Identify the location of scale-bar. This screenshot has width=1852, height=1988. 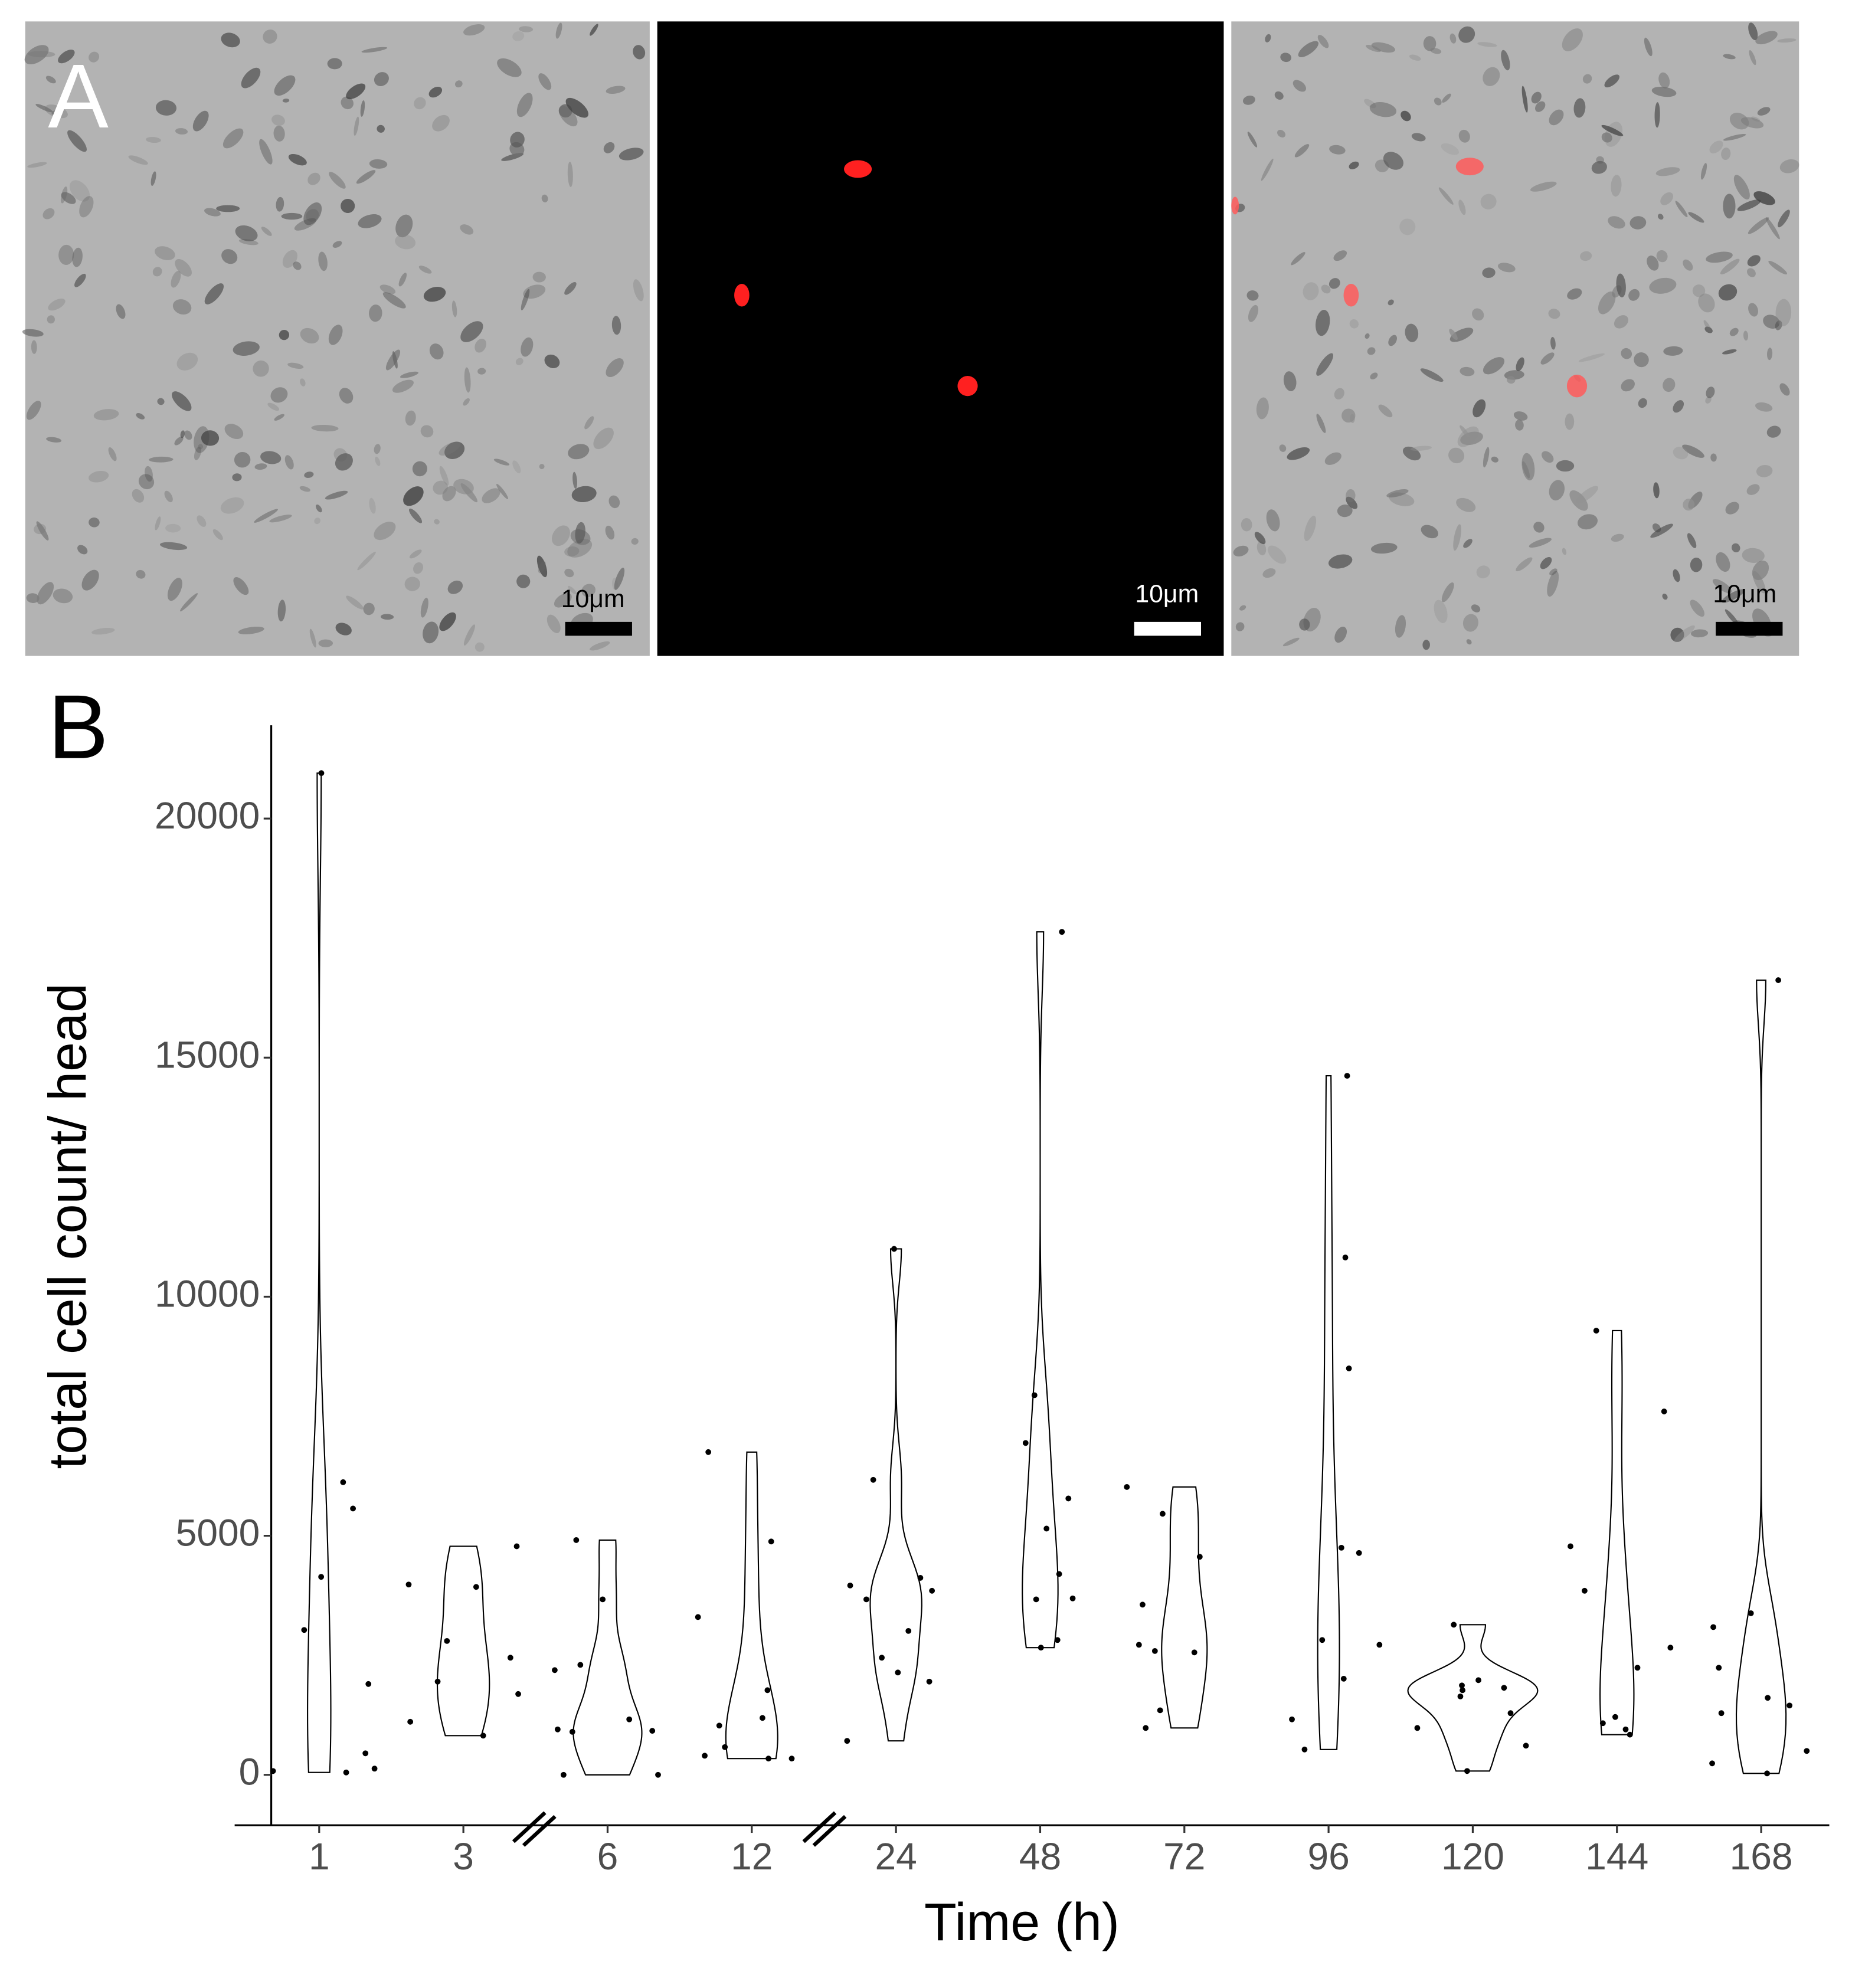
(1167, 628).